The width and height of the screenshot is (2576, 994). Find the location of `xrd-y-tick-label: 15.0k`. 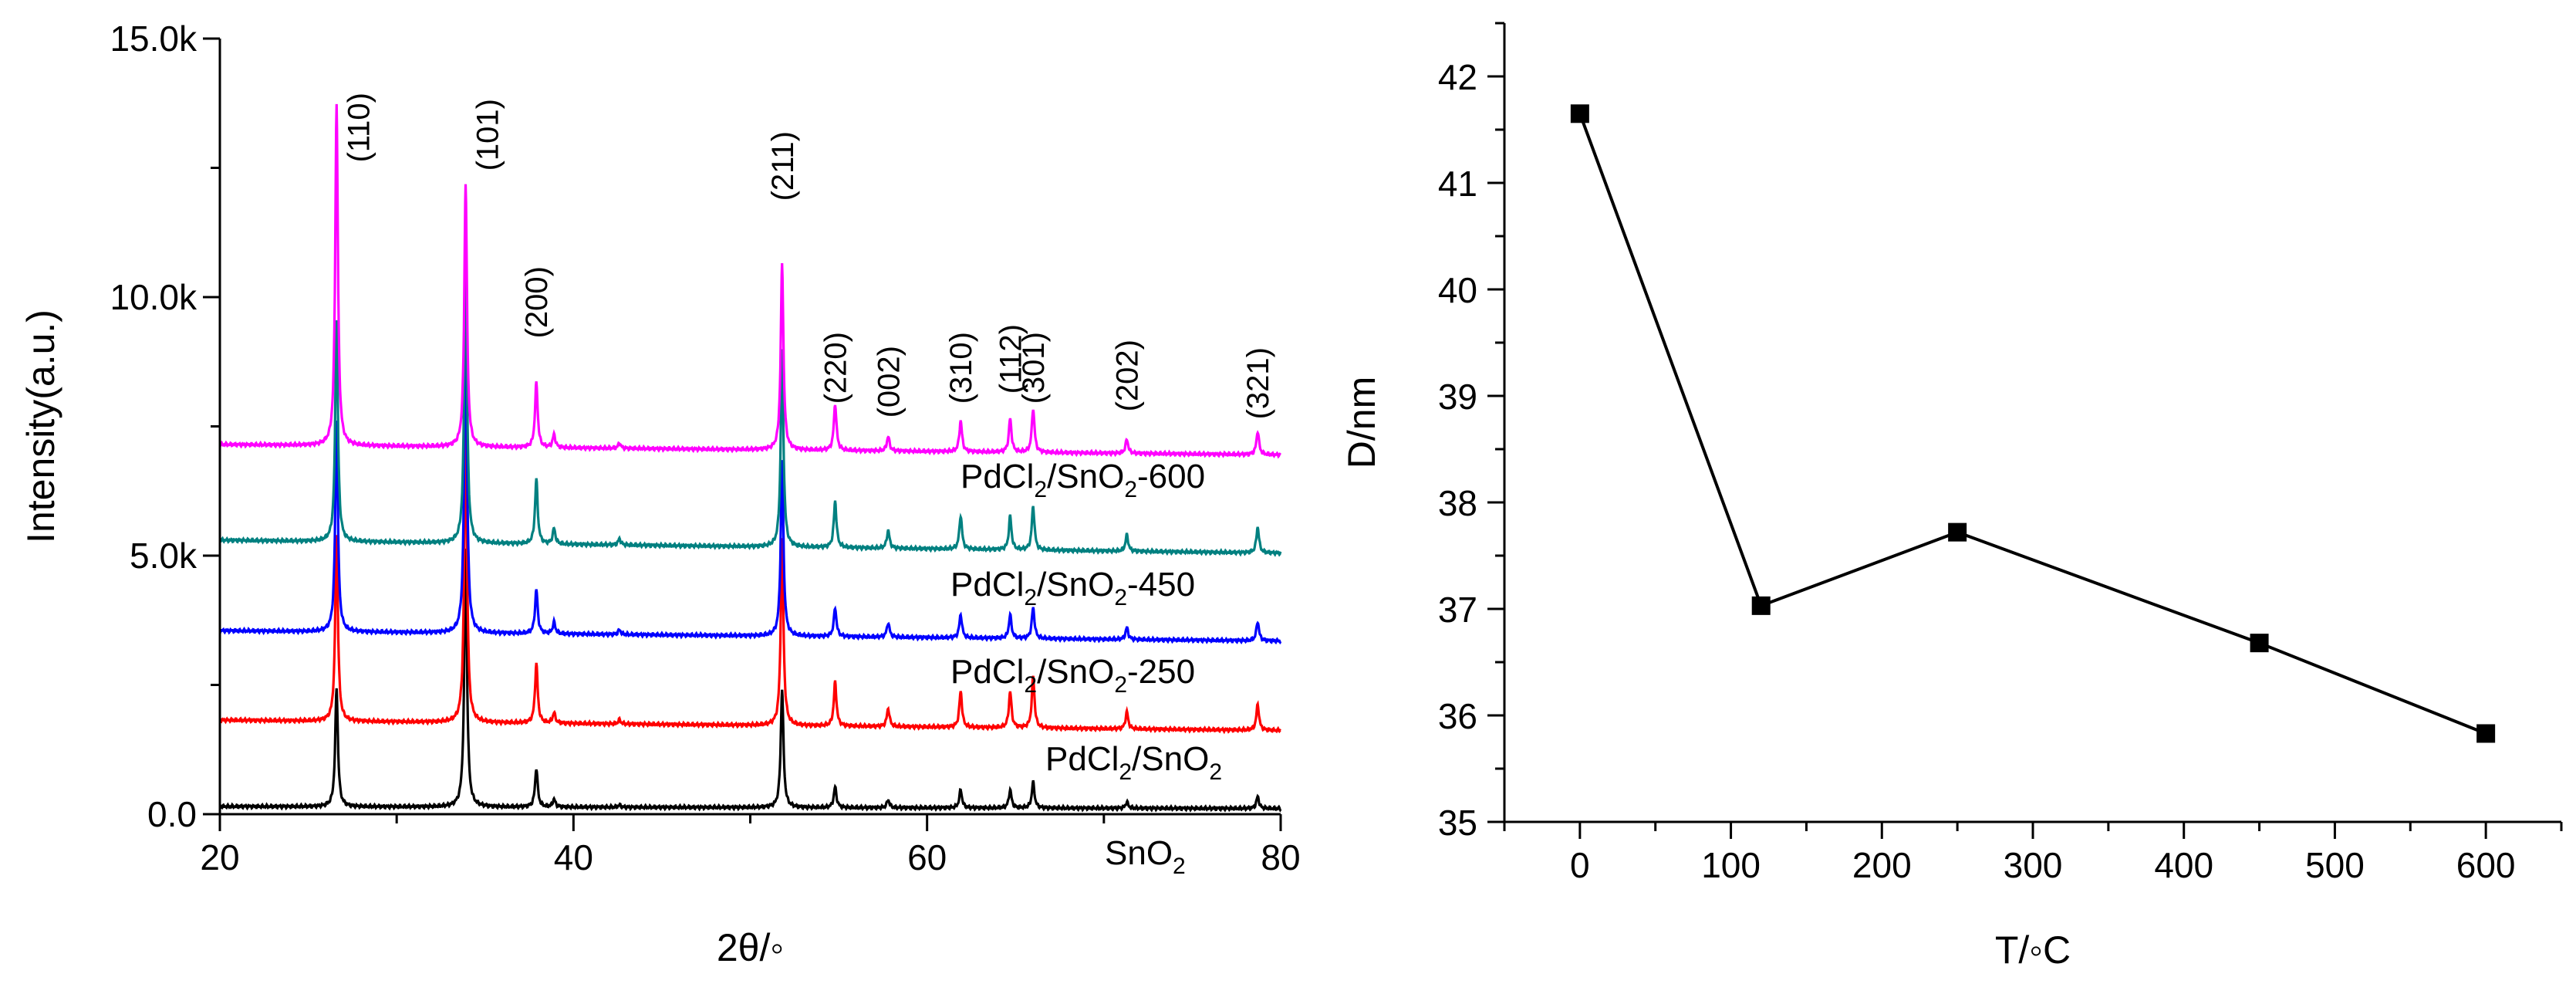

xrd-y-tick-label: 15.0k is located at coordinates (154, 39).